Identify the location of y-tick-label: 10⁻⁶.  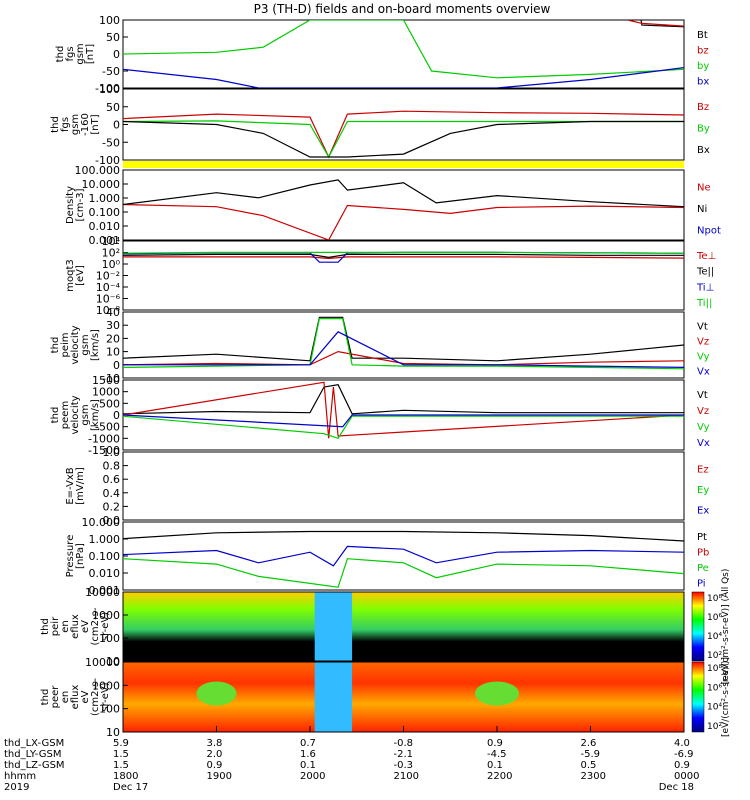
(108, 299).